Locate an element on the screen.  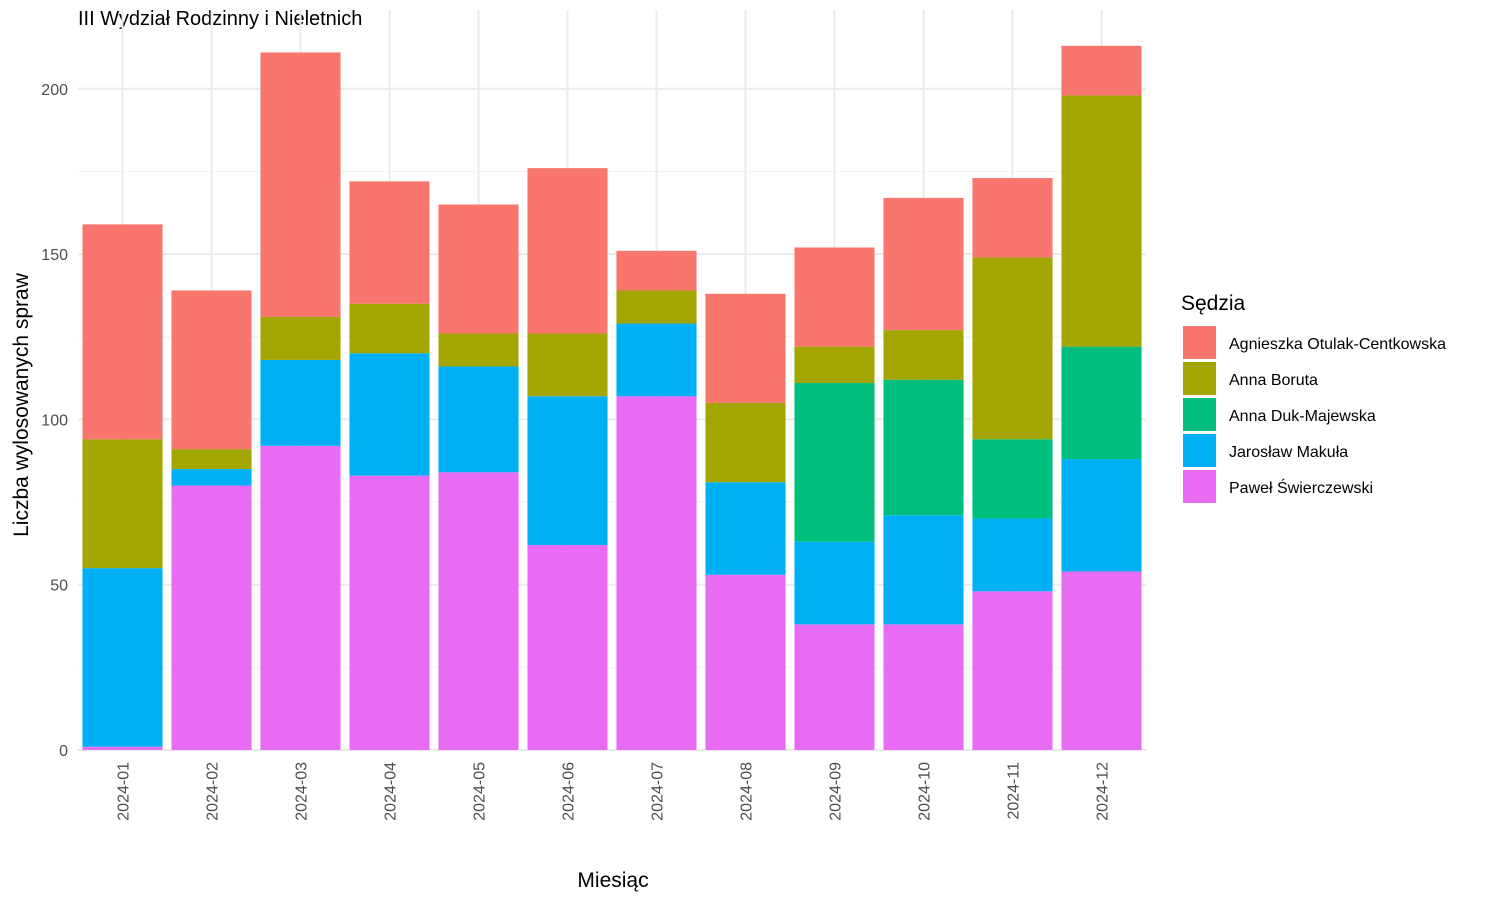
y-tick-label: 100 is located at coordinates (54, 420).